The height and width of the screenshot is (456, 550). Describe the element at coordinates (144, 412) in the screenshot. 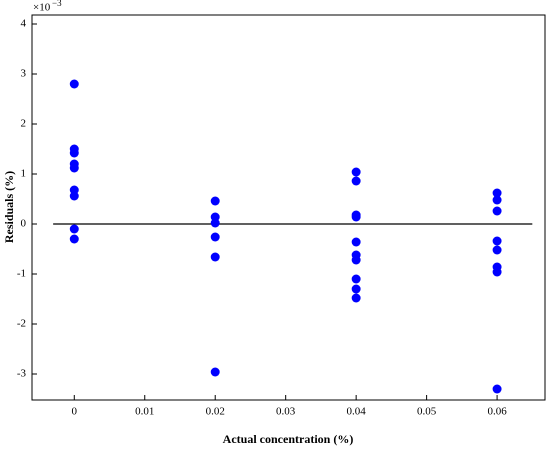

I see `x-tick-label: 0.01` at that location.